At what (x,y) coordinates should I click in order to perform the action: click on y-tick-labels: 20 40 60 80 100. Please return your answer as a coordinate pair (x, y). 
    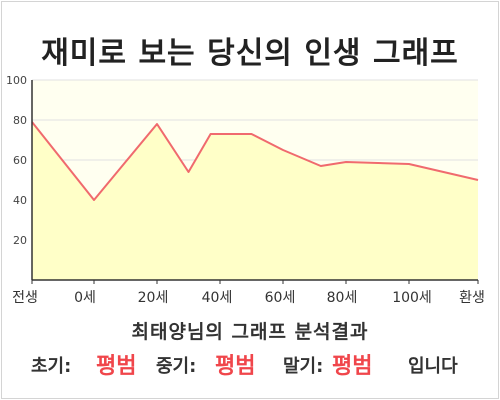
    Looking at the image, I should click on (16, 160).